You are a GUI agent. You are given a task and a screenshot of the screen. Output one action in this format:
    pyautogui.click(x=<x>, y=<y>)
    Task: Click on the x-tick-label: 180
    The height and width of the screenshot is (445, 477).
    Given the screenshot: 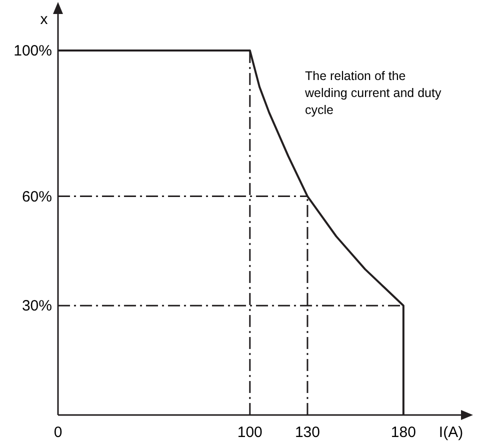 What is the action you would take?
    pyautogui.click(x=403, y=432)
    